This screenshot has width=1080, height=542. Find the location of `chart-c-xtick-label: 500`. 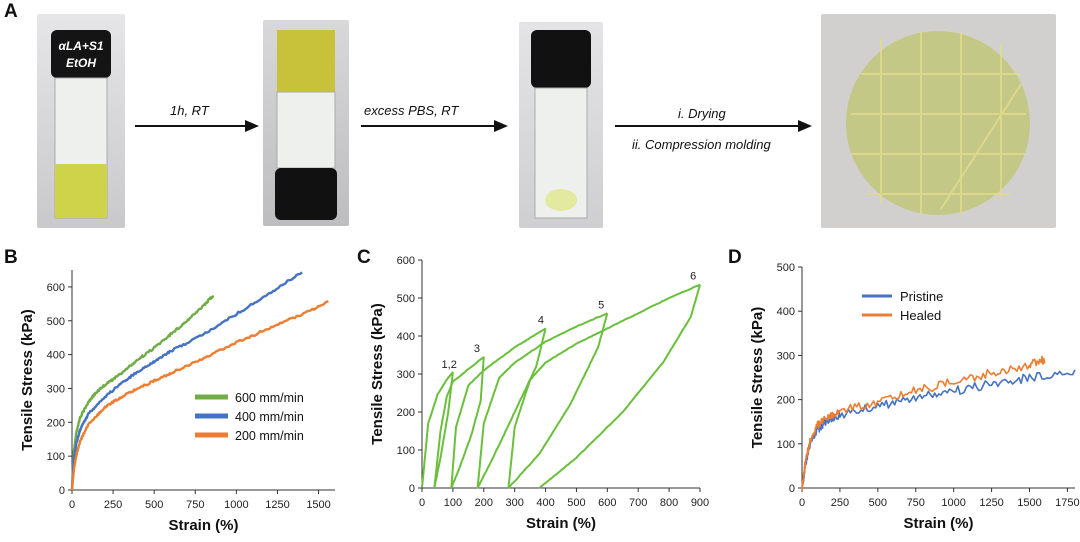

chart-c-xtick-label: 500 is located at coordinates (576, 503).